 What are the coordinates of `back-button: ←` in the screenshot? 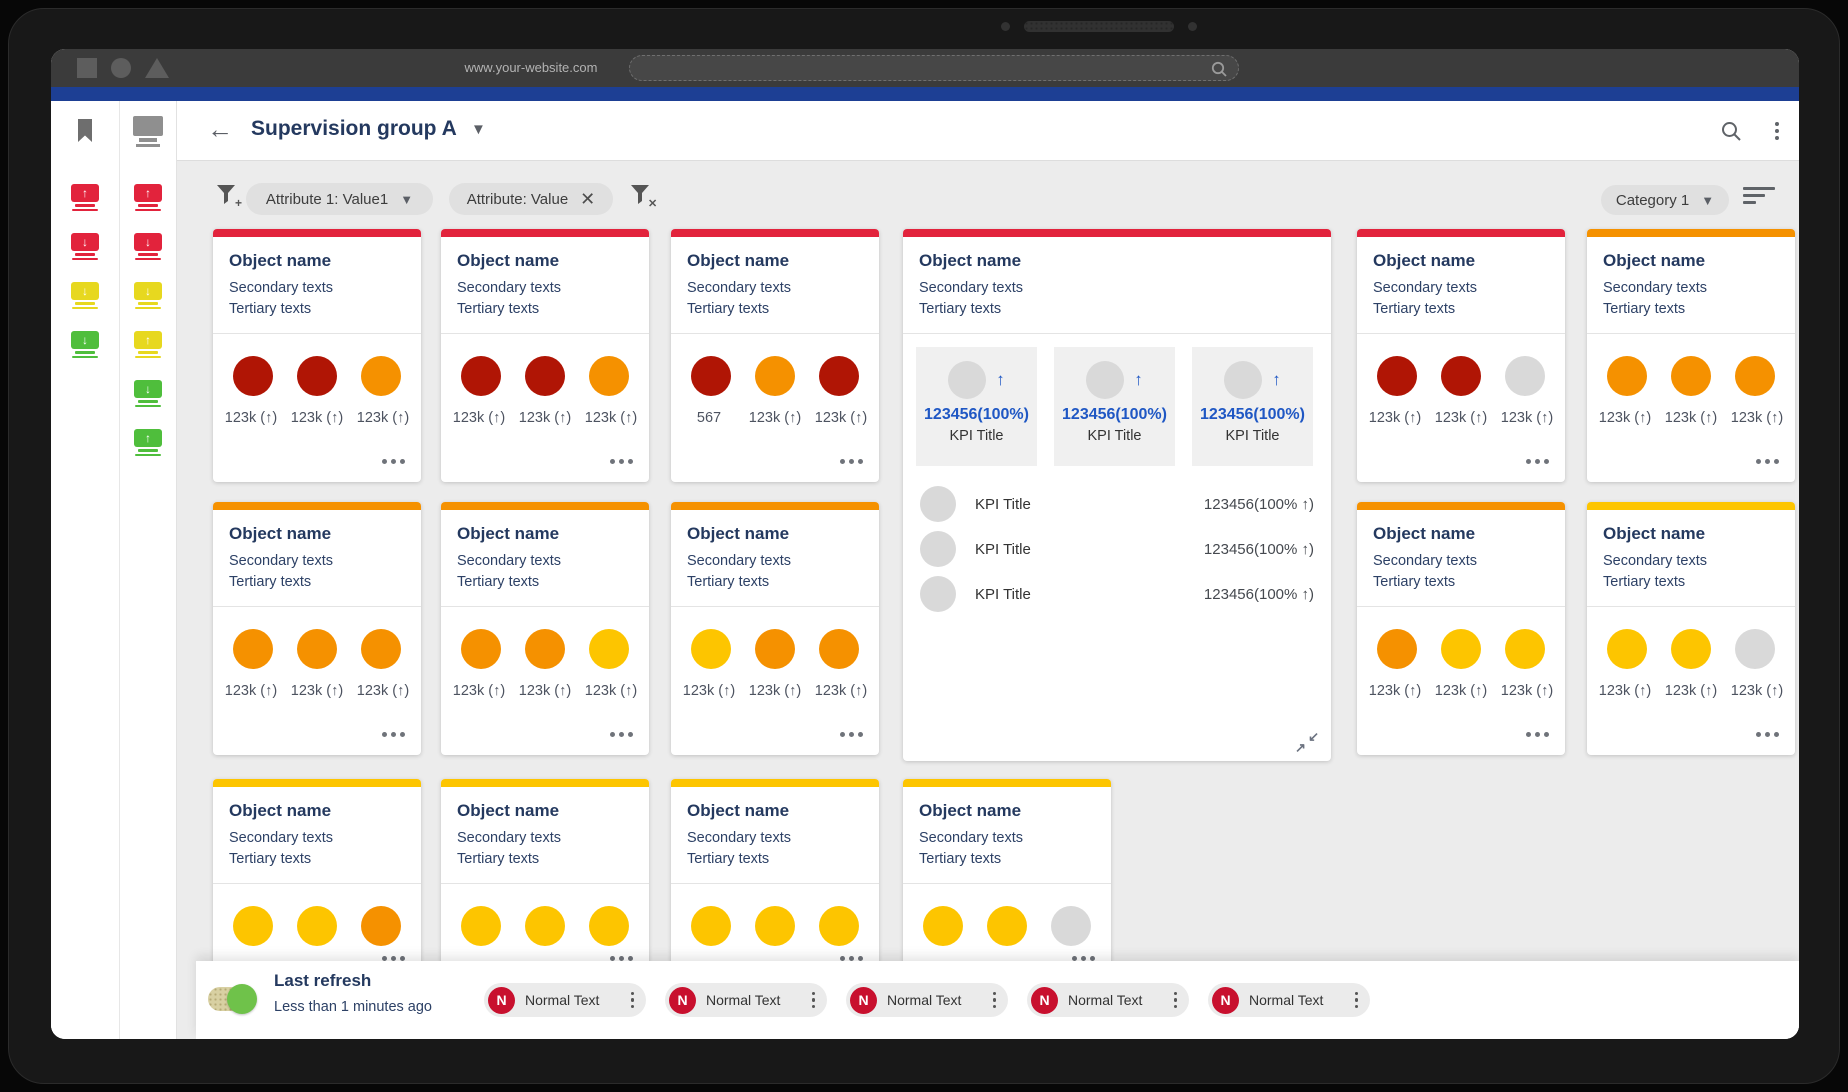 It's located at (220, 129).